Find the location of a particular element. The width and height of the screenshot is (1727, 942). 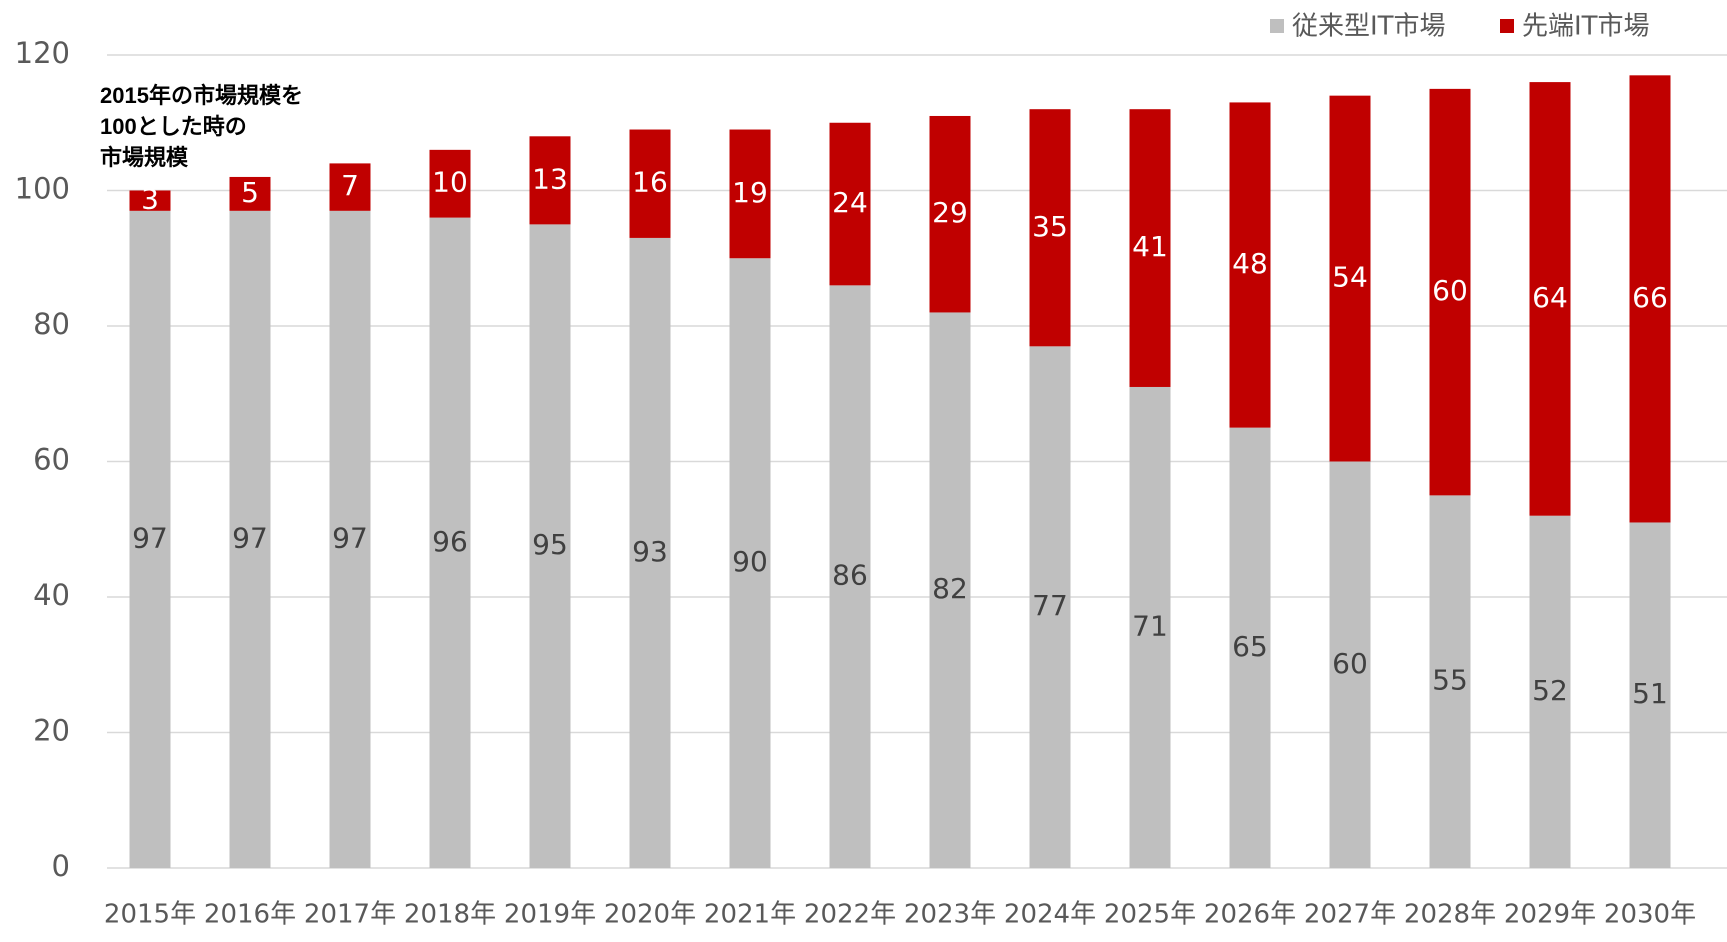

x-tick-label: 2029年 is located at coordinates (1550, 915).